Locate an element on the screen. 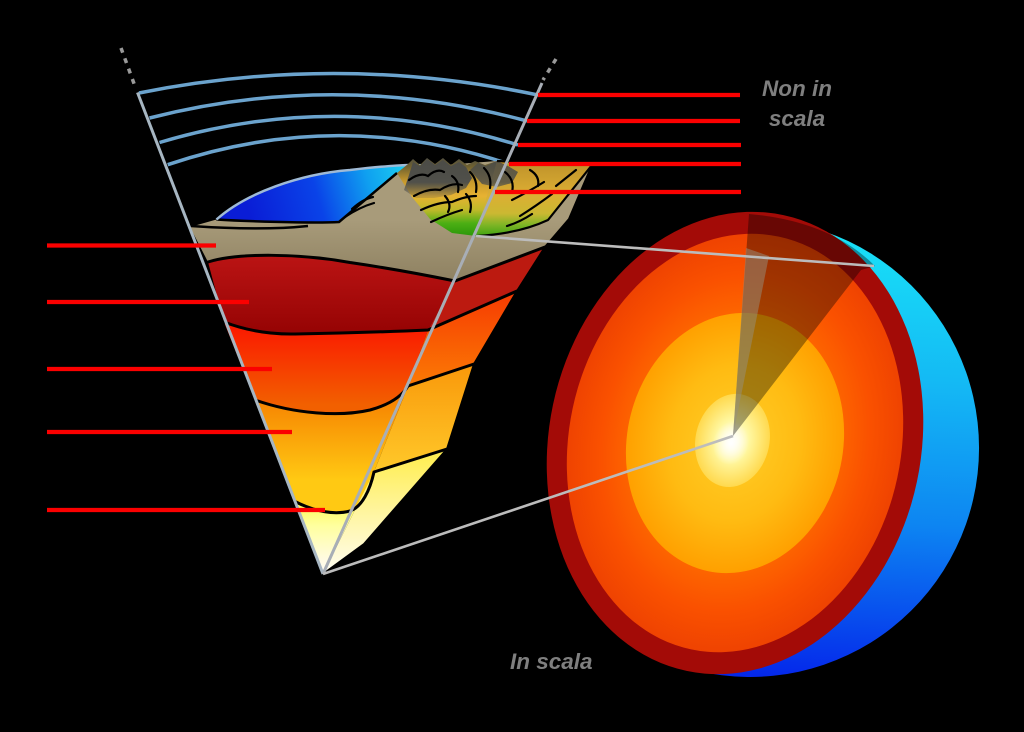  svg-text: scala is located at coordinates (797, 118).